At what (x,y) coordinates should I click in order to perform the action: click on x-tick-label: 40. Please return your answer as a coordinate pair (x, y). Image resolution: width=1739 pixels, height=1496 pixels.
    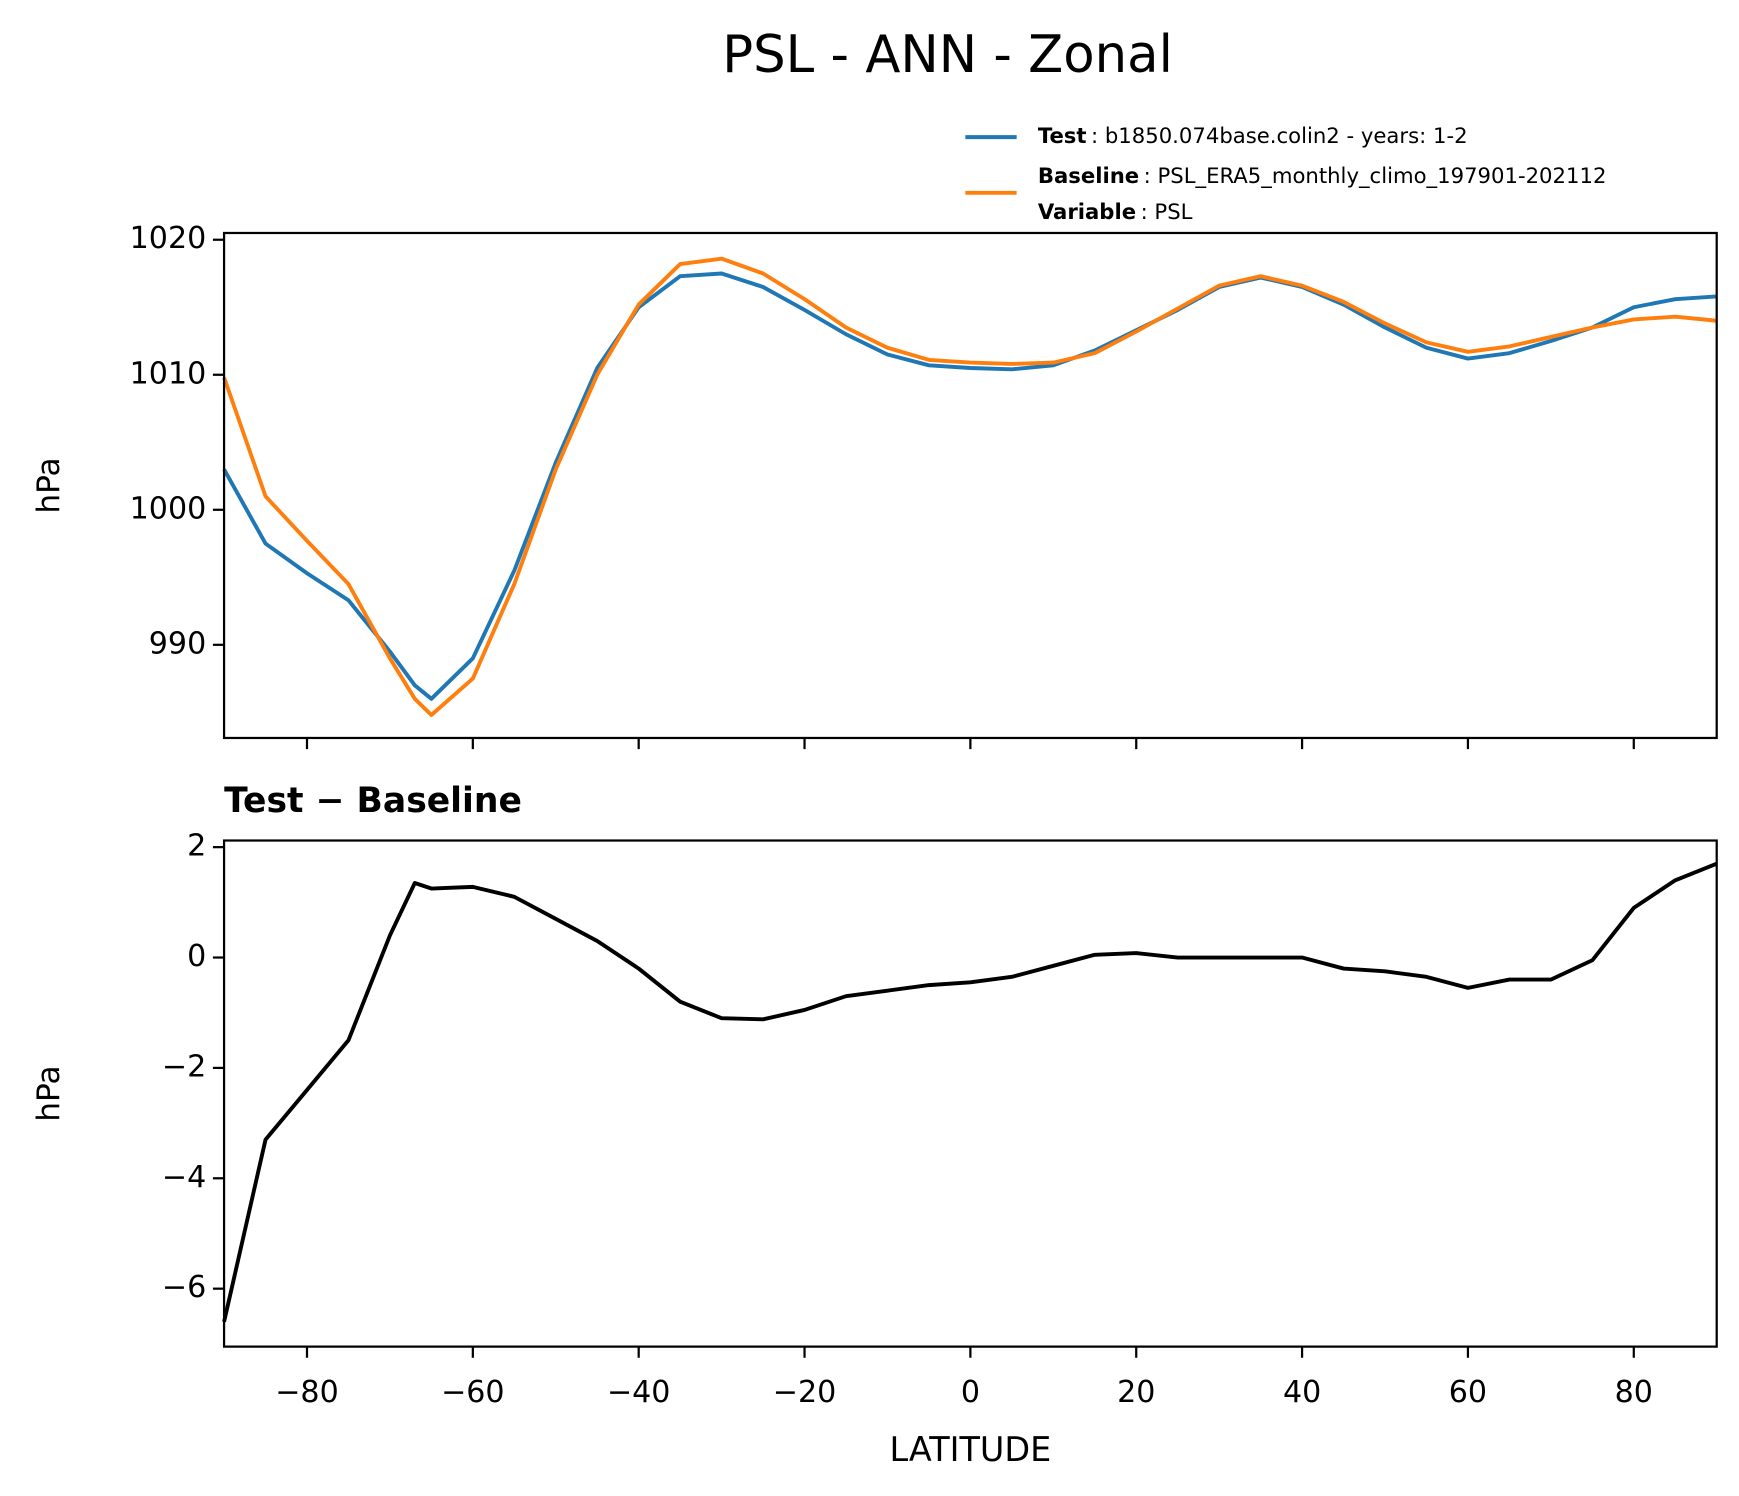
    Looking at the image, I should click on (1302, 1392).